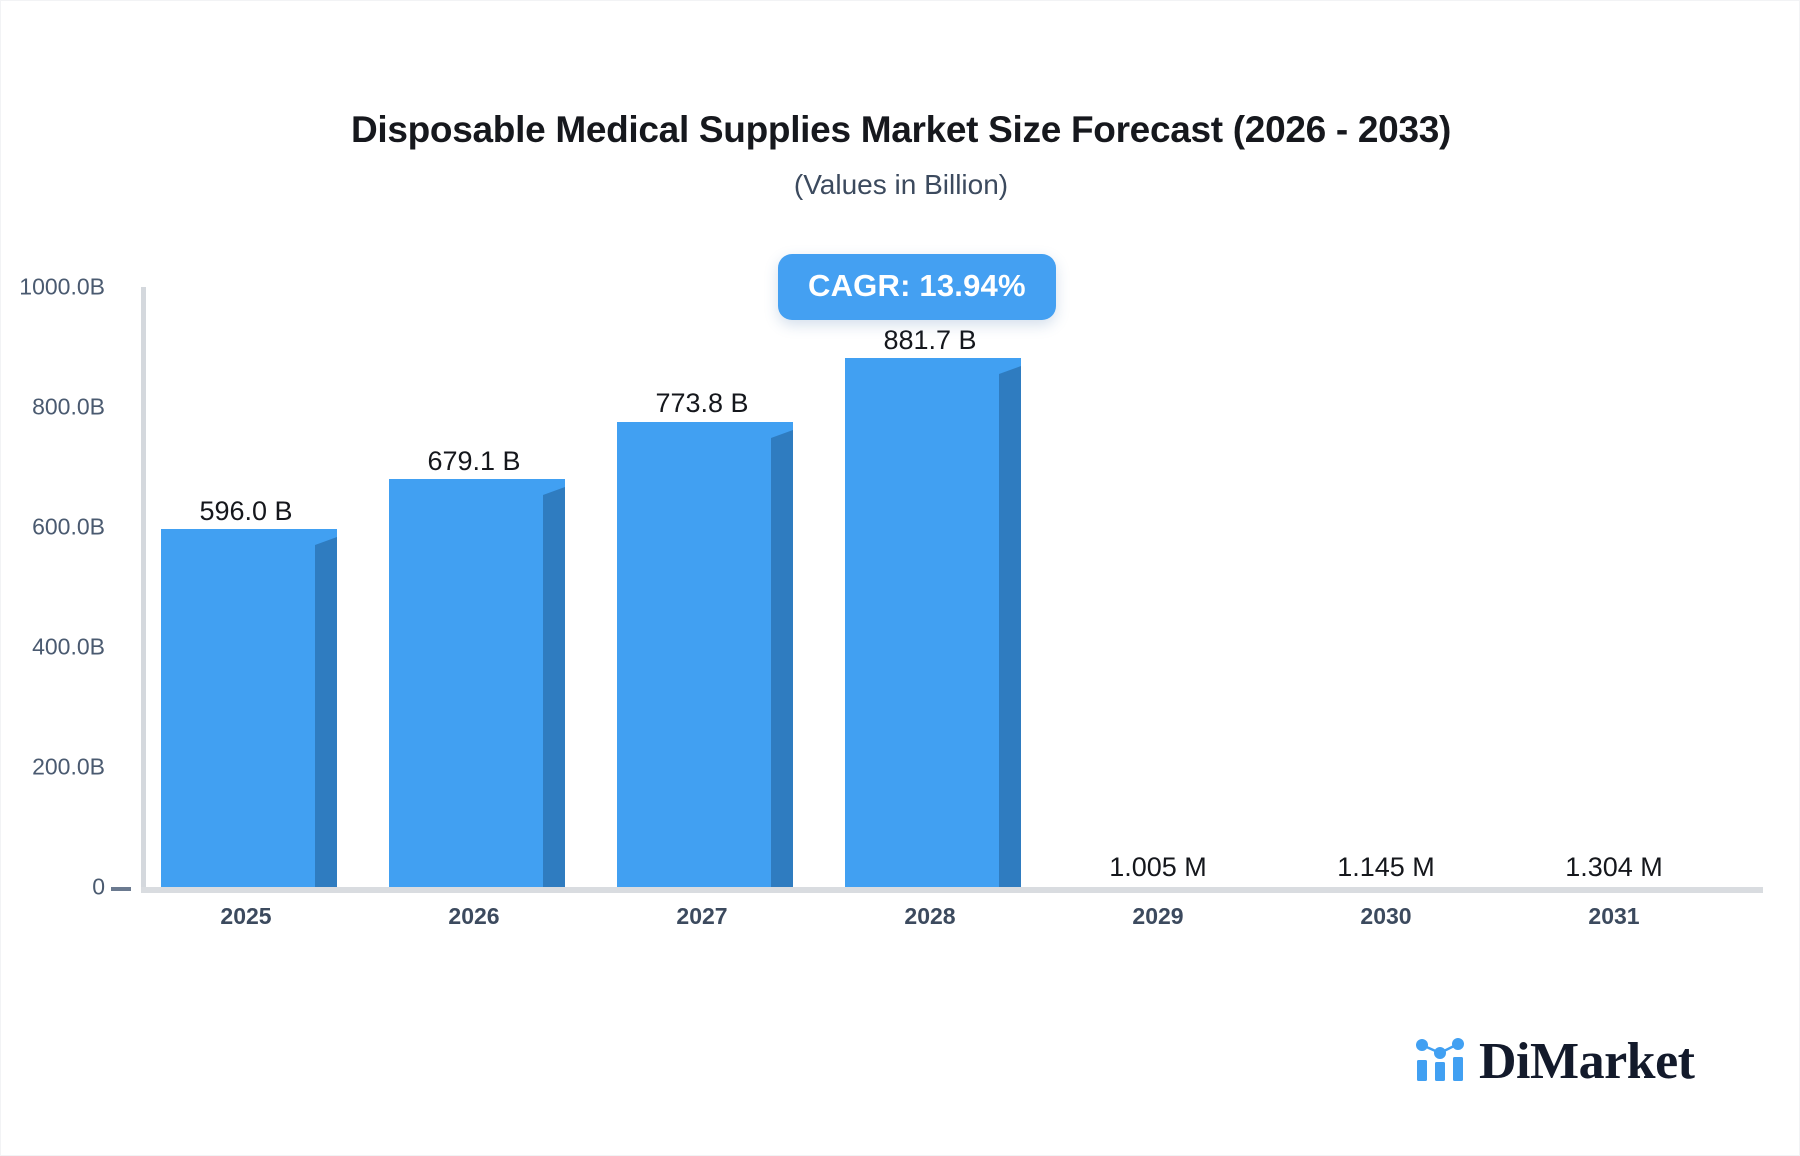 Image resolution: width=1800 pixels, height=1156 pixels. I want to click on x-axis-tick-2026: 2026, so click(474, 916).